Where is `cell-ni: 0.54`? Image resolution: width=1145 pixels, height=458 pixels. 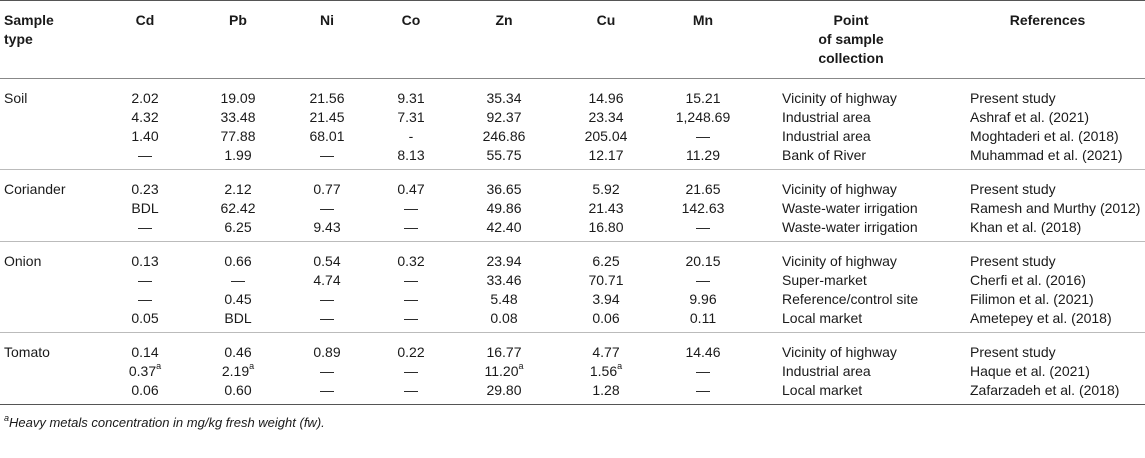
cell-ni: 0.54 is located at coordinates (327, 261).